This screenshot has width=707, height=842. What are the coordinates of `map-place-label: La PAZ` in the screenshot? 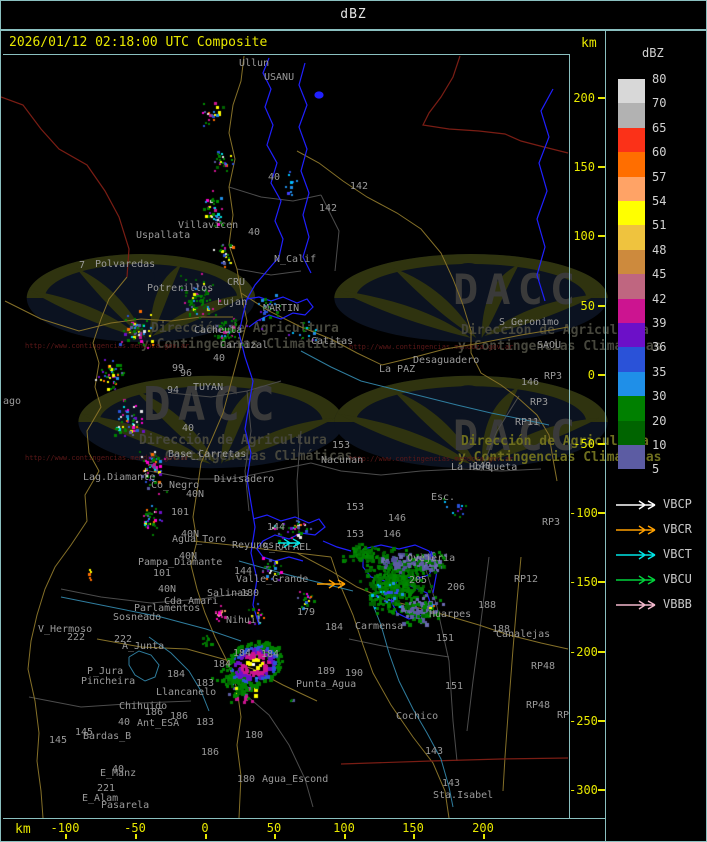 It's located at (397, 369).